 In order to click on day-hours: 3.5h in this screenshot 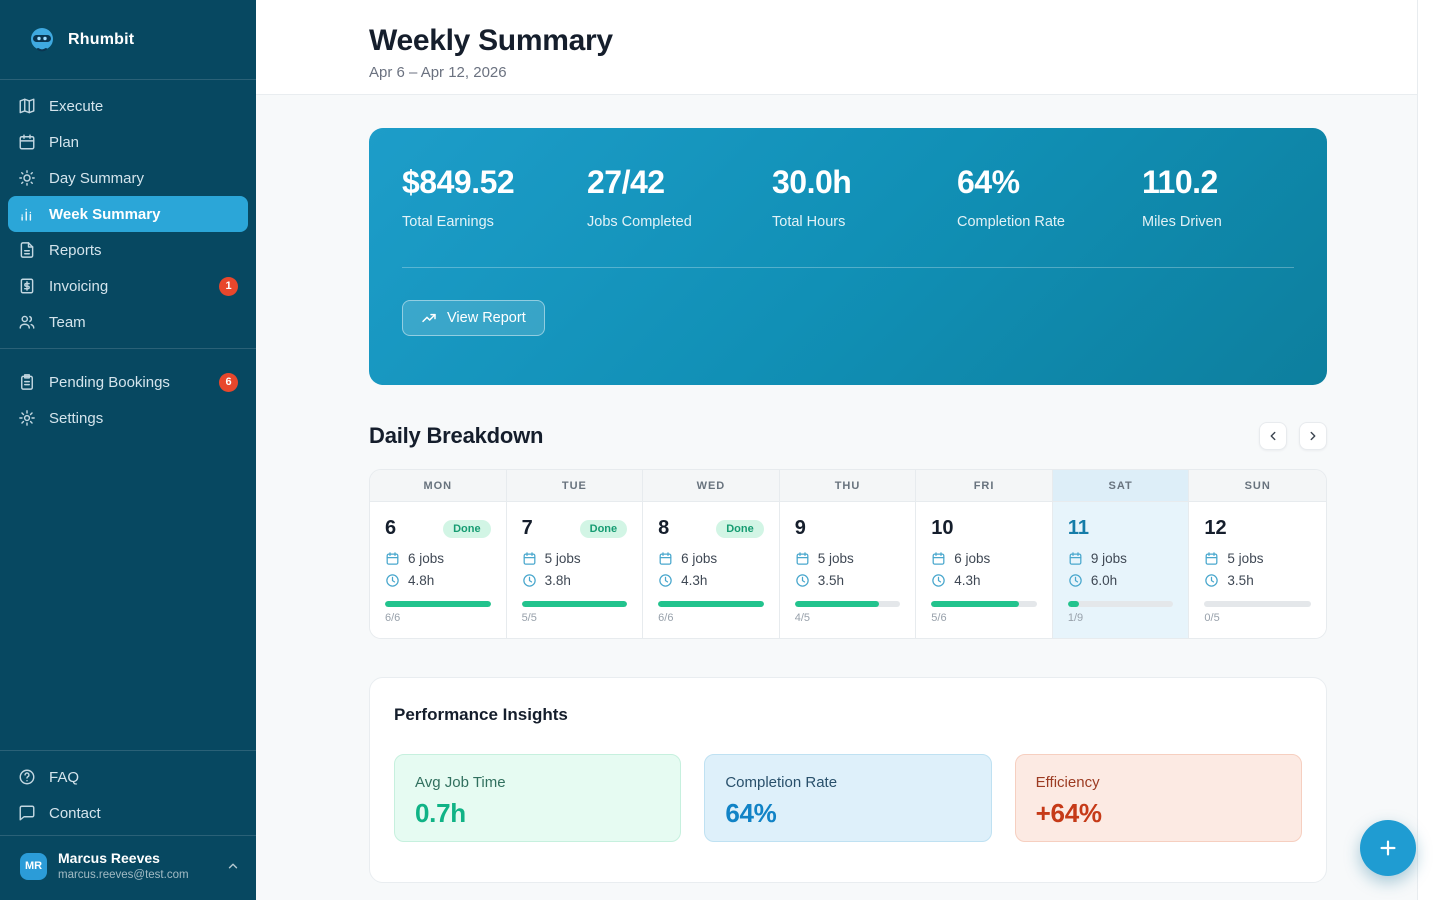, I will do `click(1257, 580)`.